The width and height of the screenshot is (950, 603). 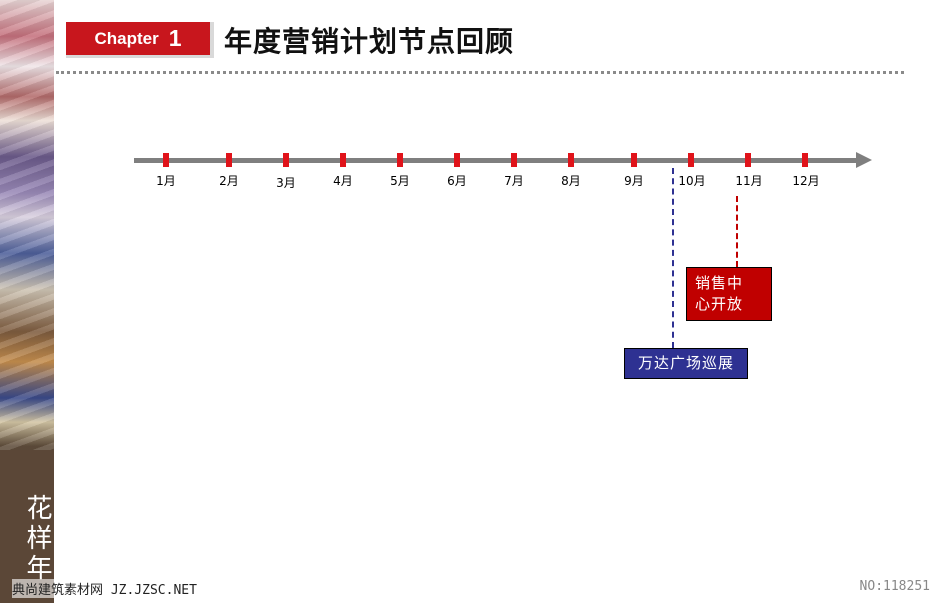 What do you see at coordinates (166, 181) in the screenshot?
I see `month-label: 1月` at bounding box center [166, 181].